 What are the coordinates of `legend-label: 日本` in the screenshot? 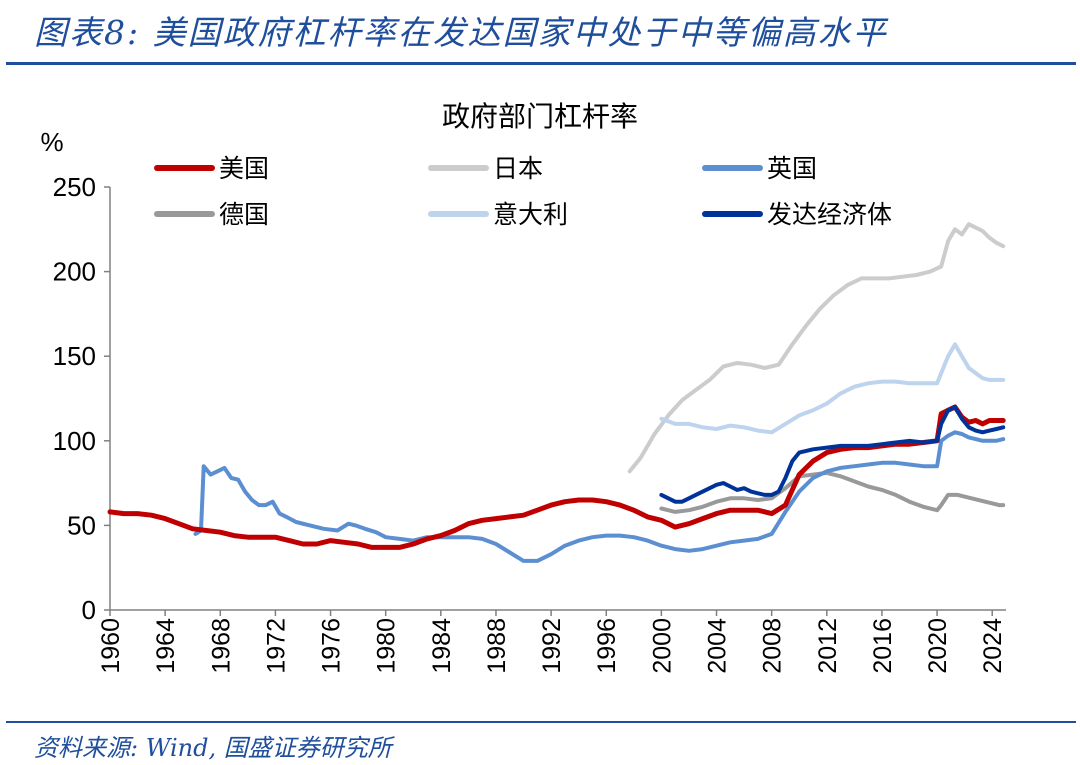 It's located at (518, 168).